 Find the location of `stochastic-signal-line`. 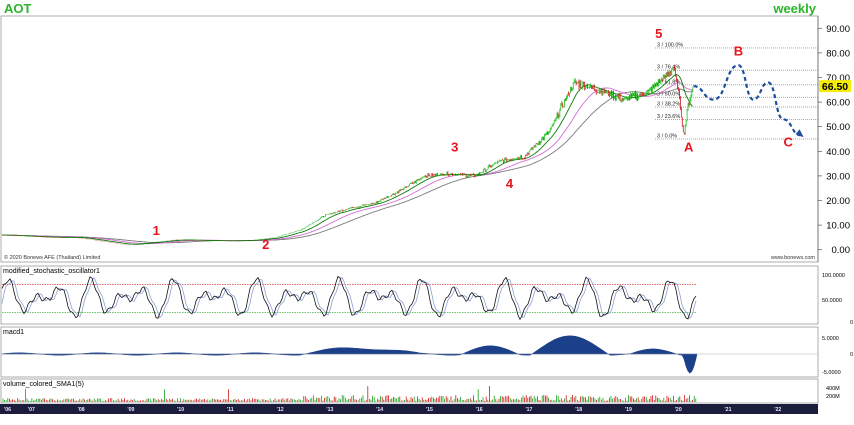

stochastic-signal-line is located at coordinates (349, 297).